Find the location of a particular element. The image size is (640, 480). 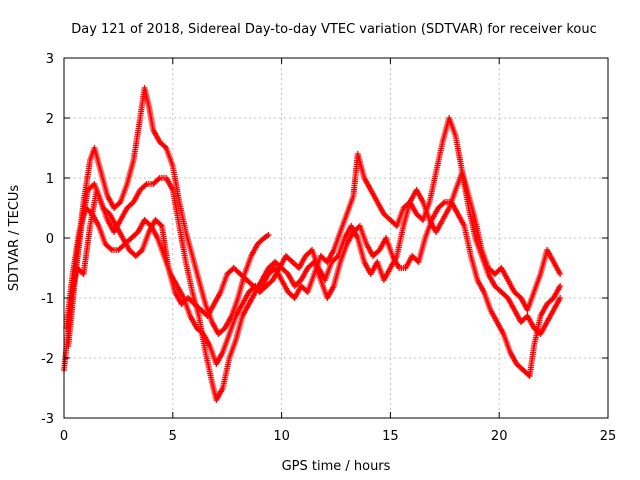

y-tick-labels: -3 -2 -1 0 1 2 3 is located at coordinates (47, 239).